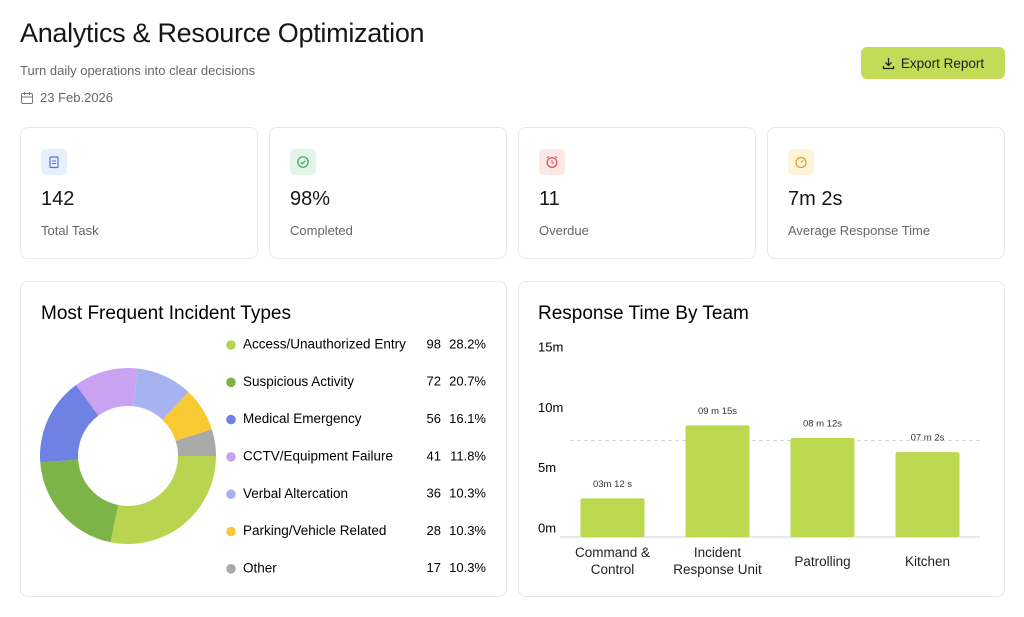 The height and width of the screenshot is (617, 1024). What do you see at coordinates (260, 567) in the screenshot?
I see `legend-label: Other` at bounding box center [260, 567].